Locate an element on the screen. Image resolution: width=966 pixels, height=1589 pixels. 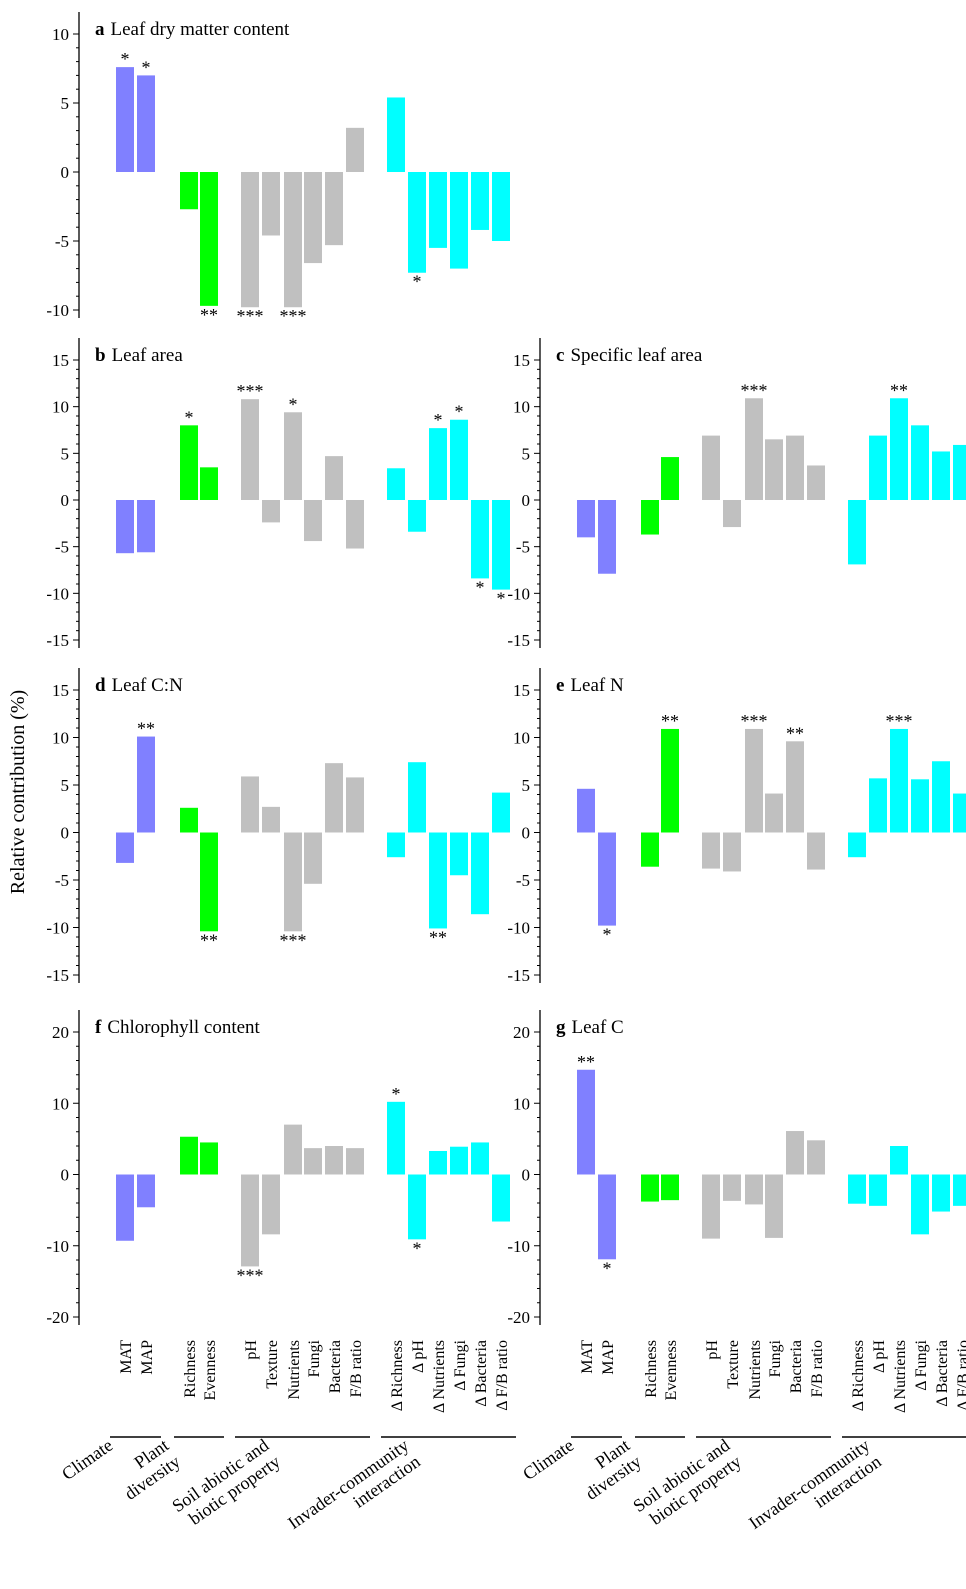
category-label: MAT is located at coordinates (126, 1357).